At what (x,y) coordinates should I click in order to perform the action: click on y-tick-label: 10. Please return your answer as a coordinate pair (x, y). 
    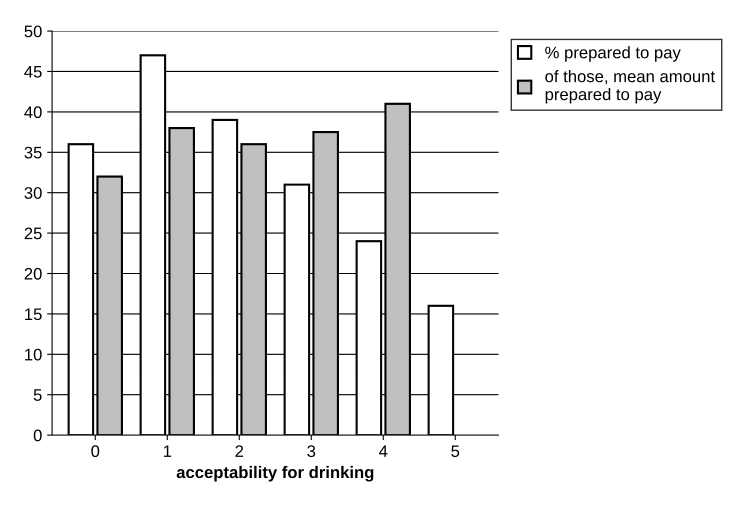
    Looking at the image, I should click on (33, 354).